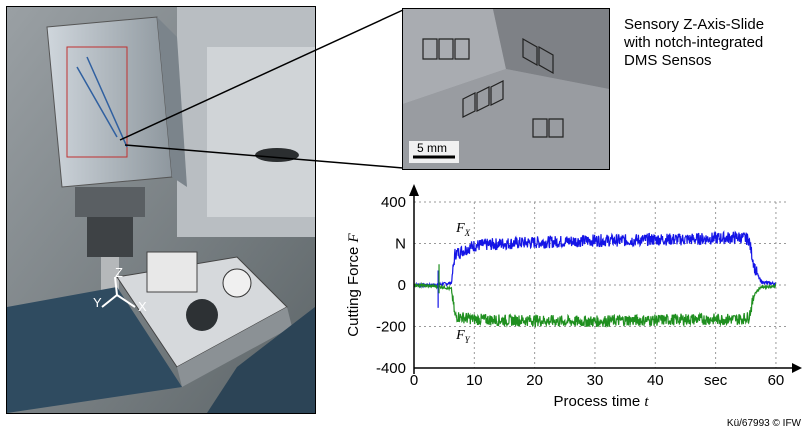  What do you see at coordinates (119, 272) in the screenshot?
I see `axis-label-z: Z` at bounding box center [119, 272].